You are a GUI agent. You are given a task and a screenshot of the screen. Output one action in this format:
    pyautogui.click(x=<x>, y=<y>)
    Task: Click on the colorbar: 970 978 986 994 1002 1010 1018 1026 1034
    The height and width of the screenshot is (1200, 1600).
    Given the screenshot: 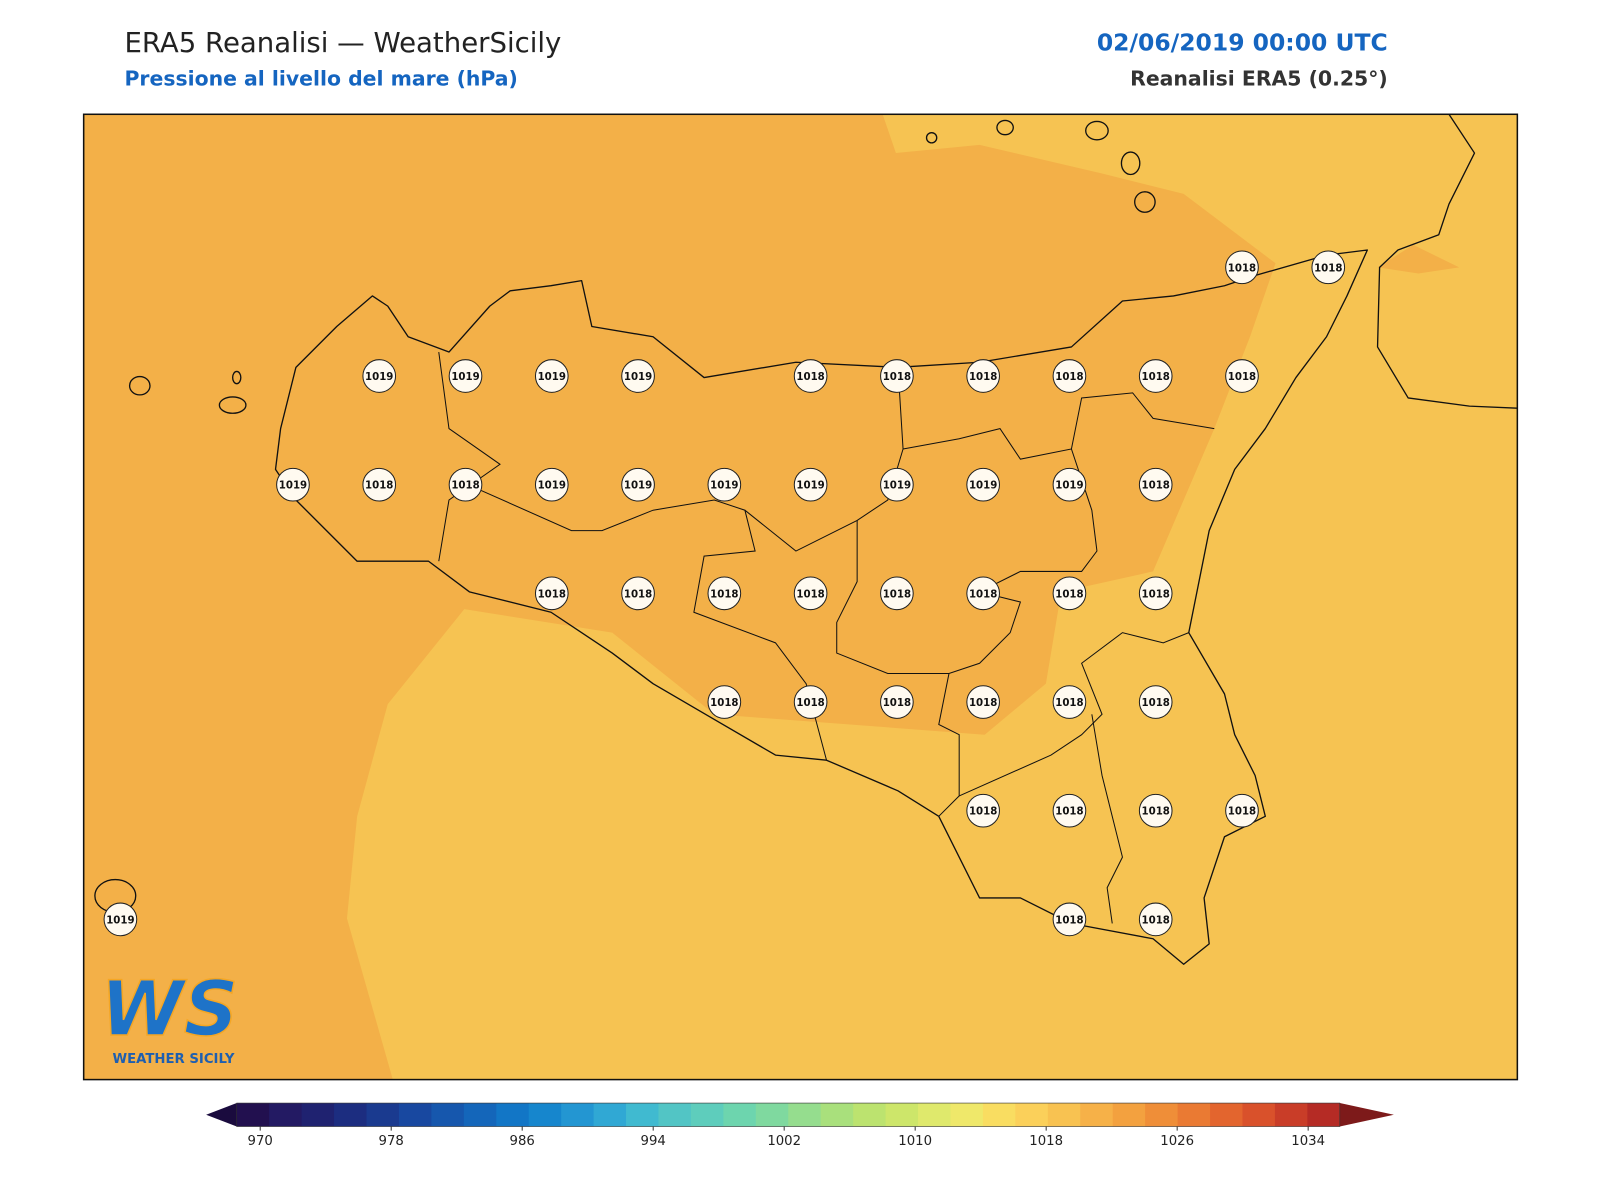 What is the action you would take?
    pyautogui.click(x=800, y=1125)
    